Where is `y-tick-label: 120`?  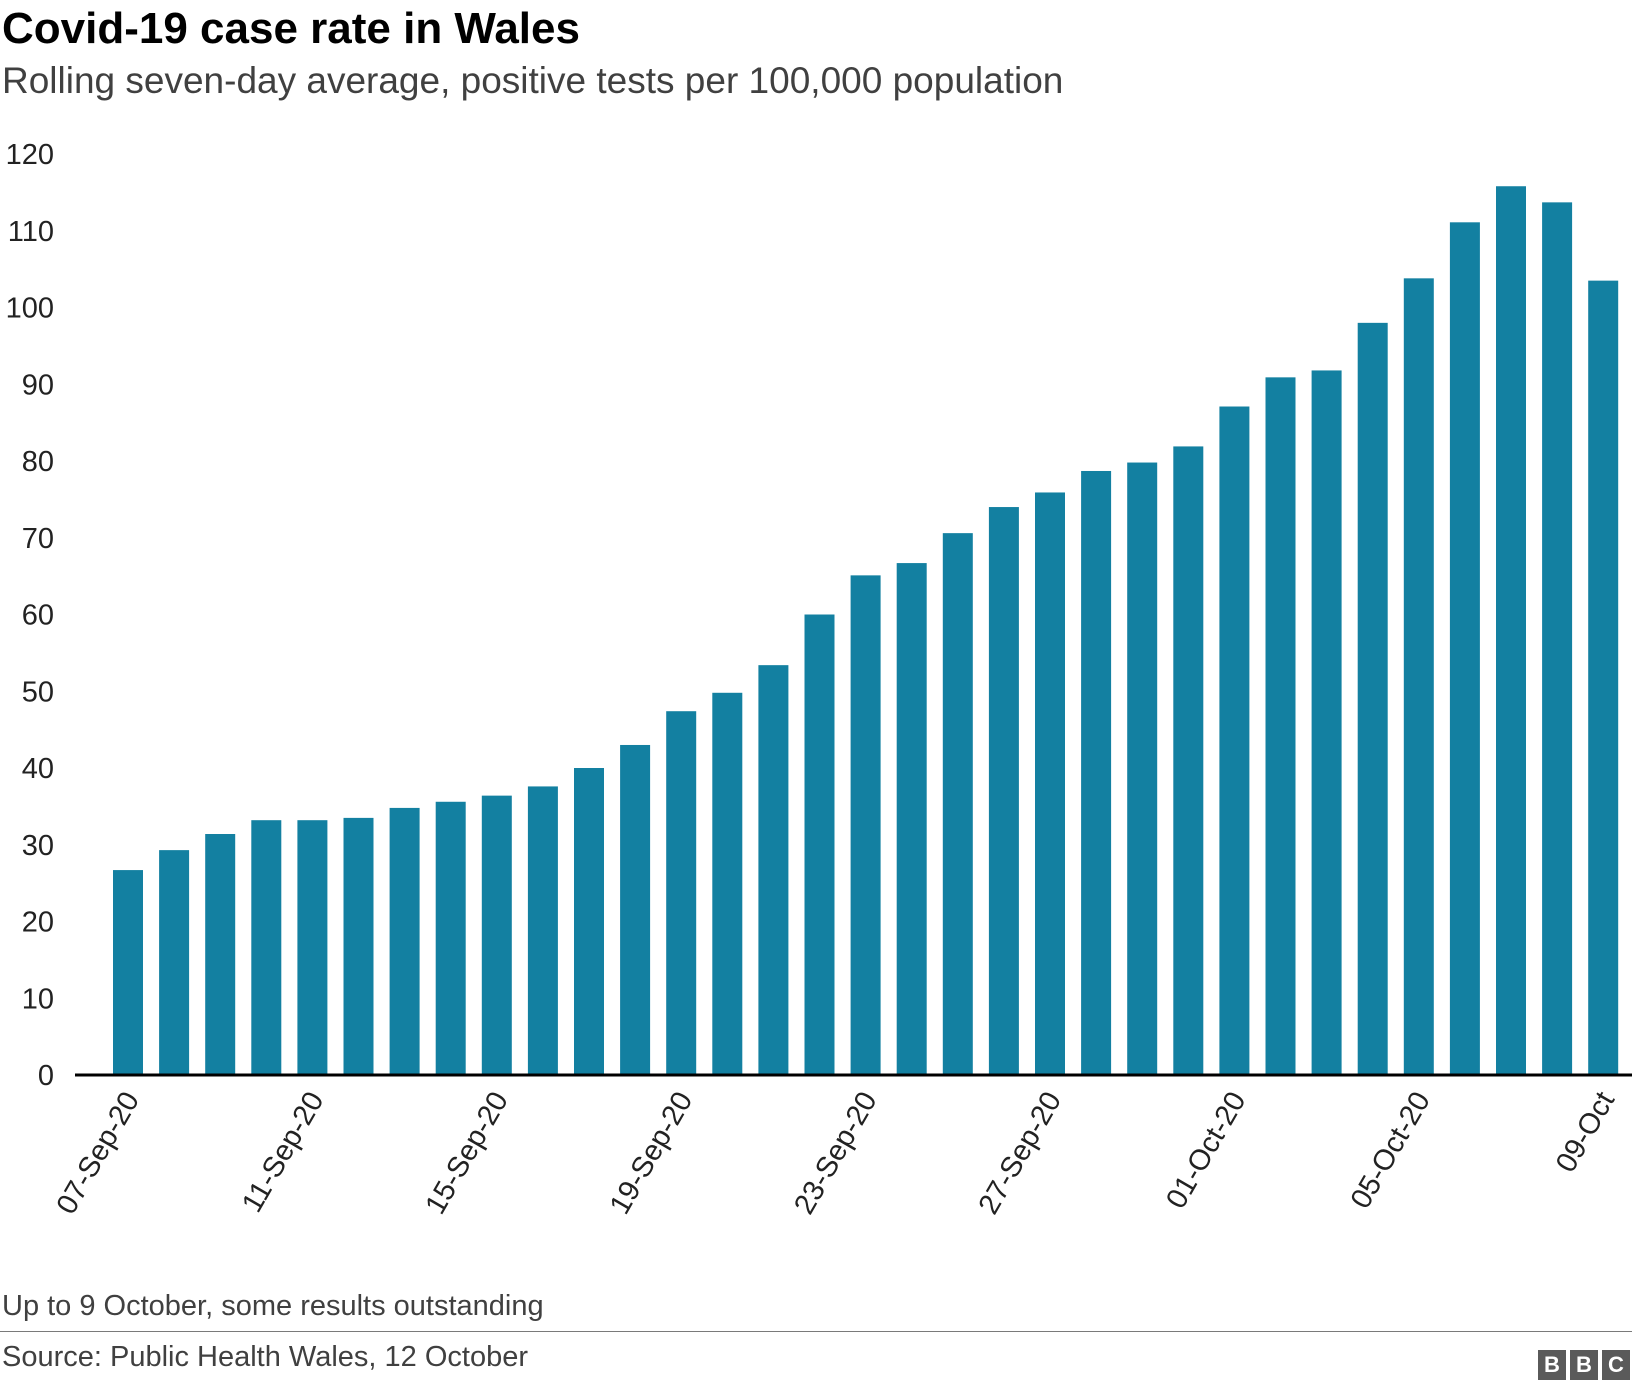
y-tick-label: 120 is located at coordinates (30, 155).